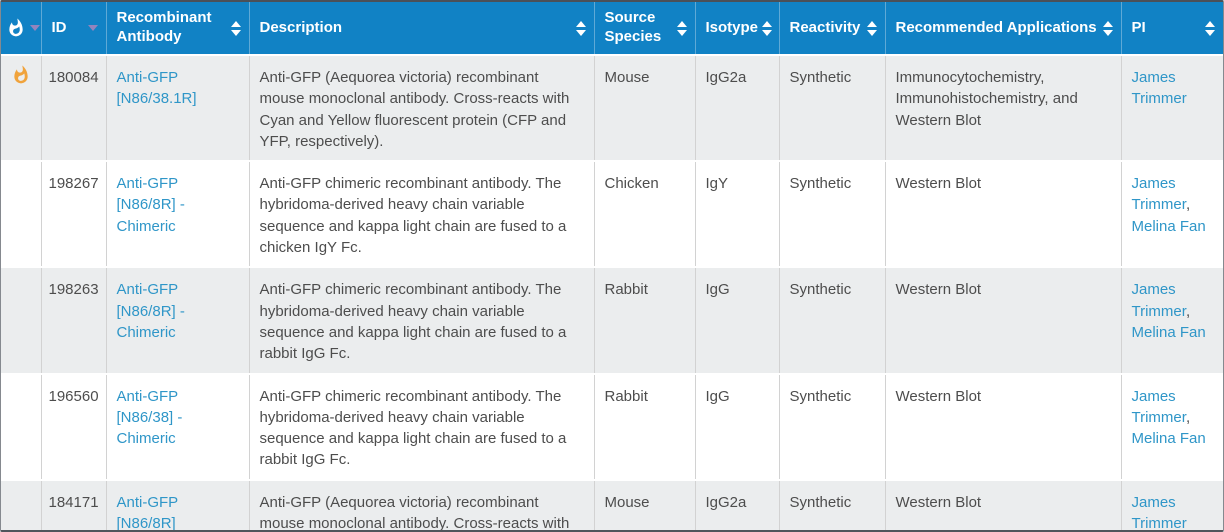 The width and height of the screenshot is (1224, 532). I want to click on column-label-pi: PI, so click(1138, 27).